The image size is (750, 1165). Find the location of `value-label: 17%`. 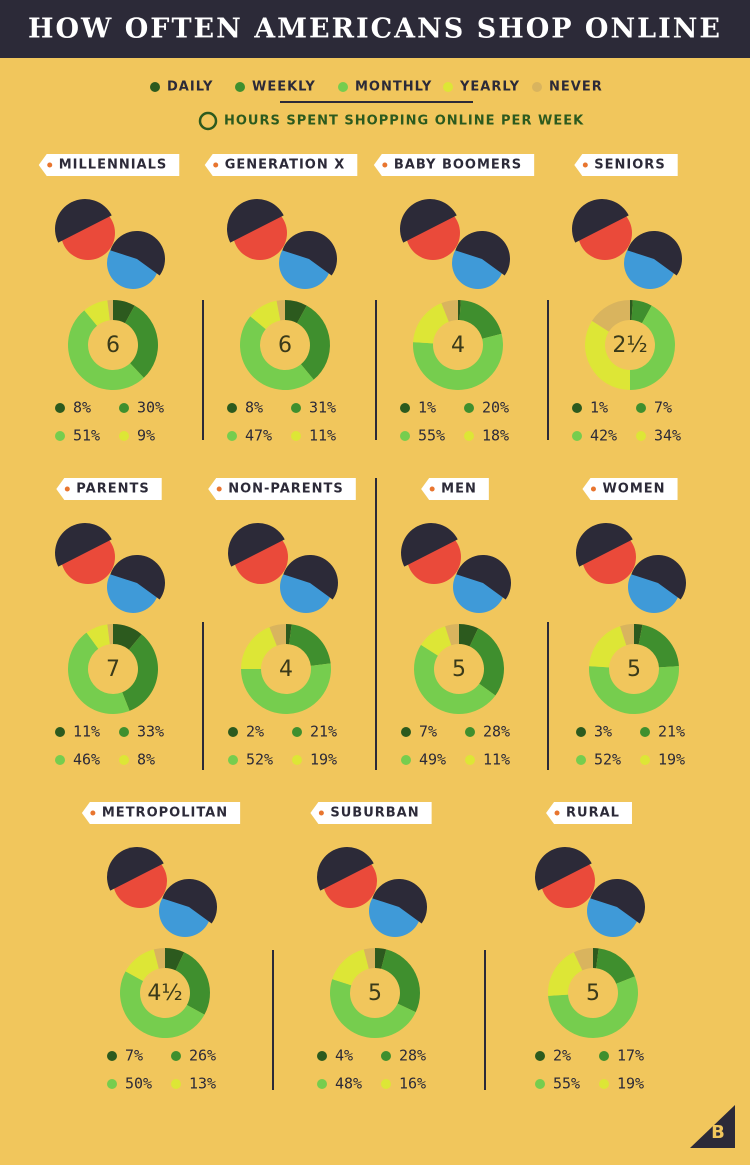

value-label: 17% is located at coordinates (630, 1056).